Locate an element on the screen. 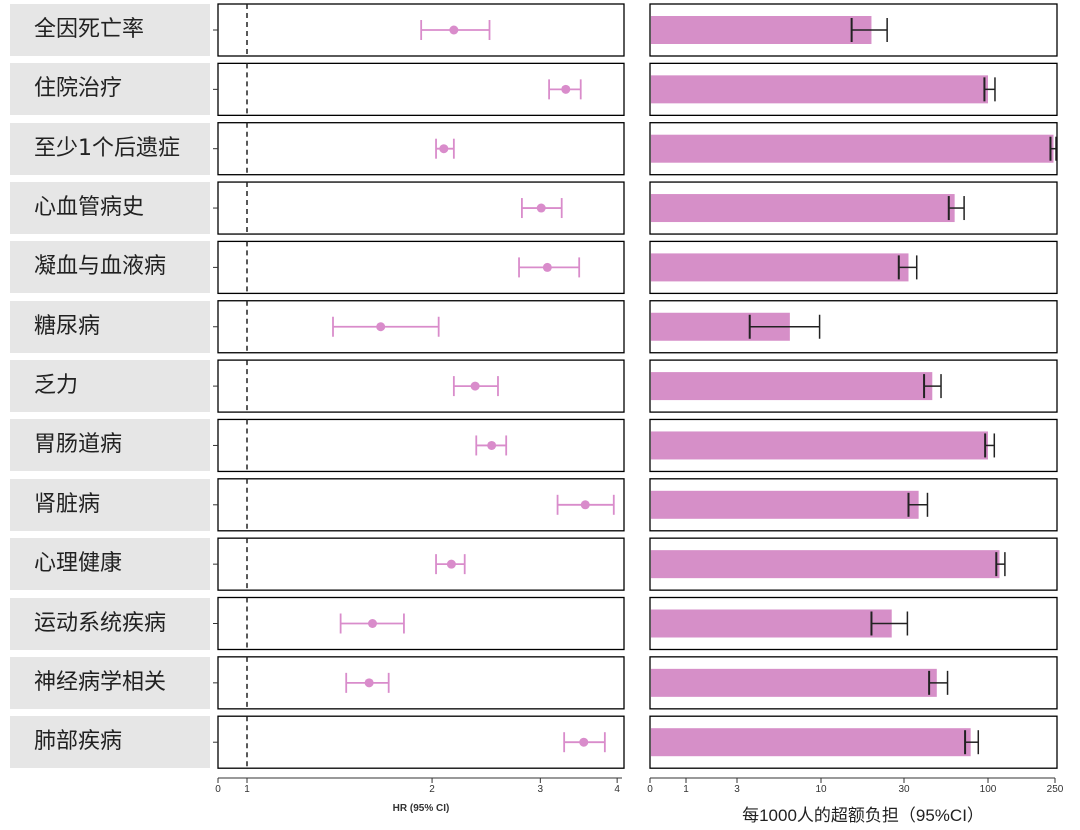 This screenshot has height=830, width=1080. burden-x-tick-label: 0 is located at coordinates (650, 789).